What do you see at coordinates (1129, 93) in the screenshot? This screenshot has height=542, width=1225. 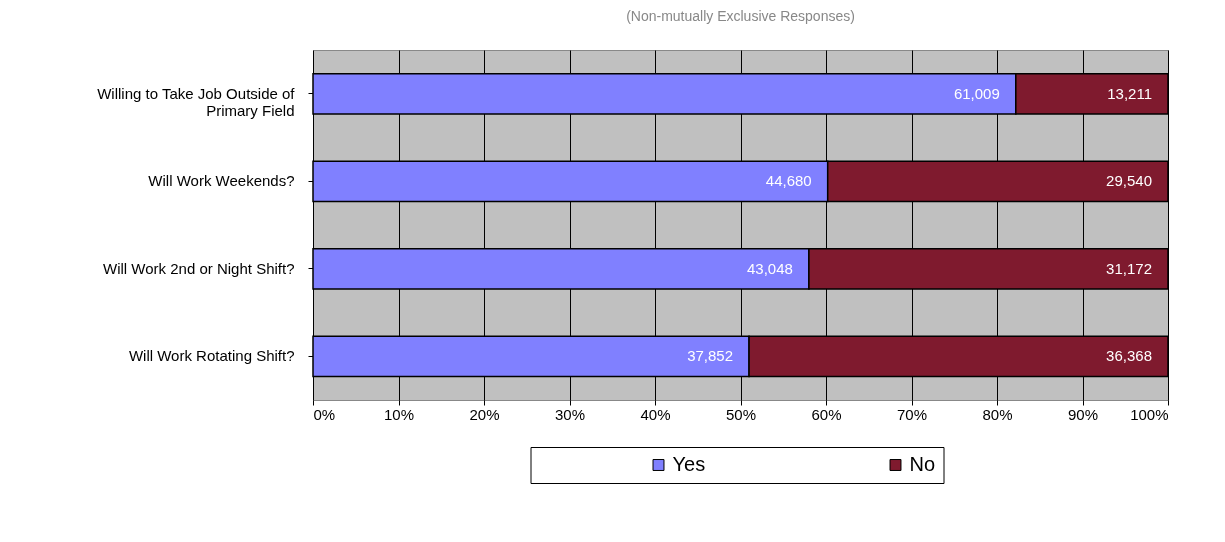 I see `annotation: 13,211` at bounding box center [1129, 93].